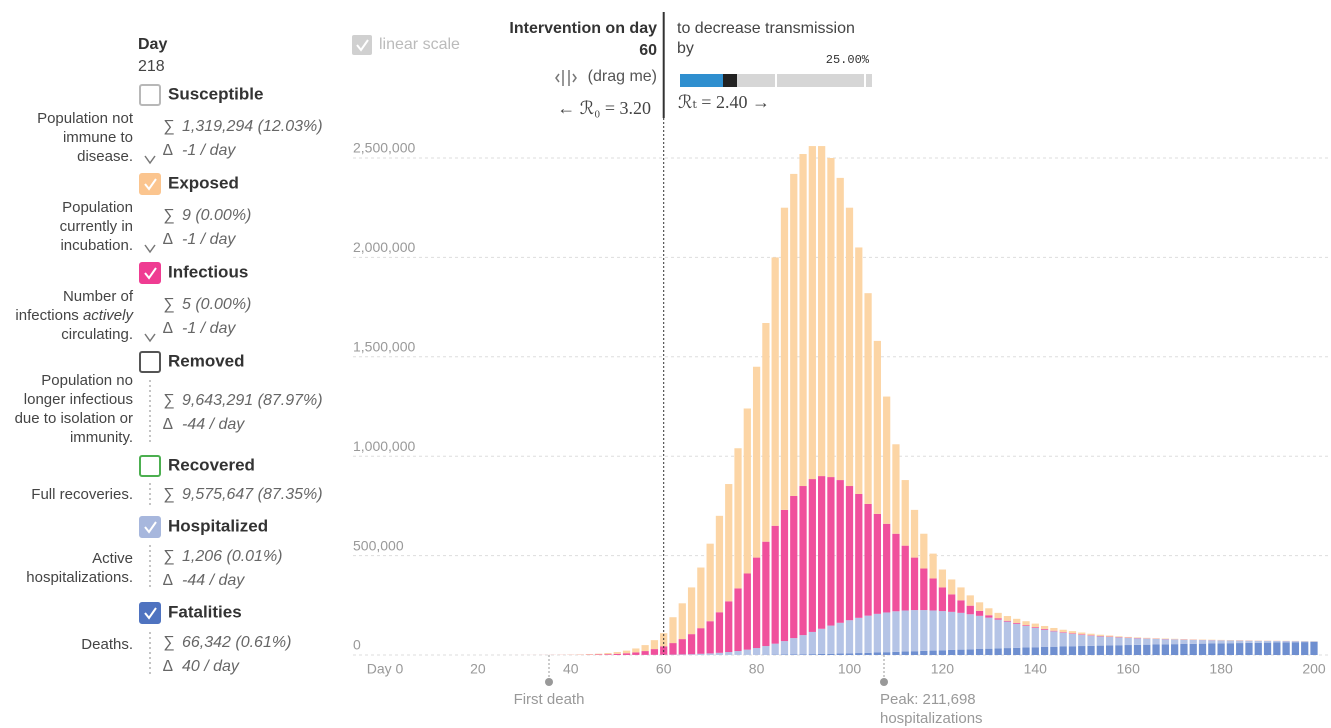 The width and height of the screenshot is (1331, 728). Describe the element at coordinates (757, 669) in the screenshot. I see `x-tick-label: 80` at that location.